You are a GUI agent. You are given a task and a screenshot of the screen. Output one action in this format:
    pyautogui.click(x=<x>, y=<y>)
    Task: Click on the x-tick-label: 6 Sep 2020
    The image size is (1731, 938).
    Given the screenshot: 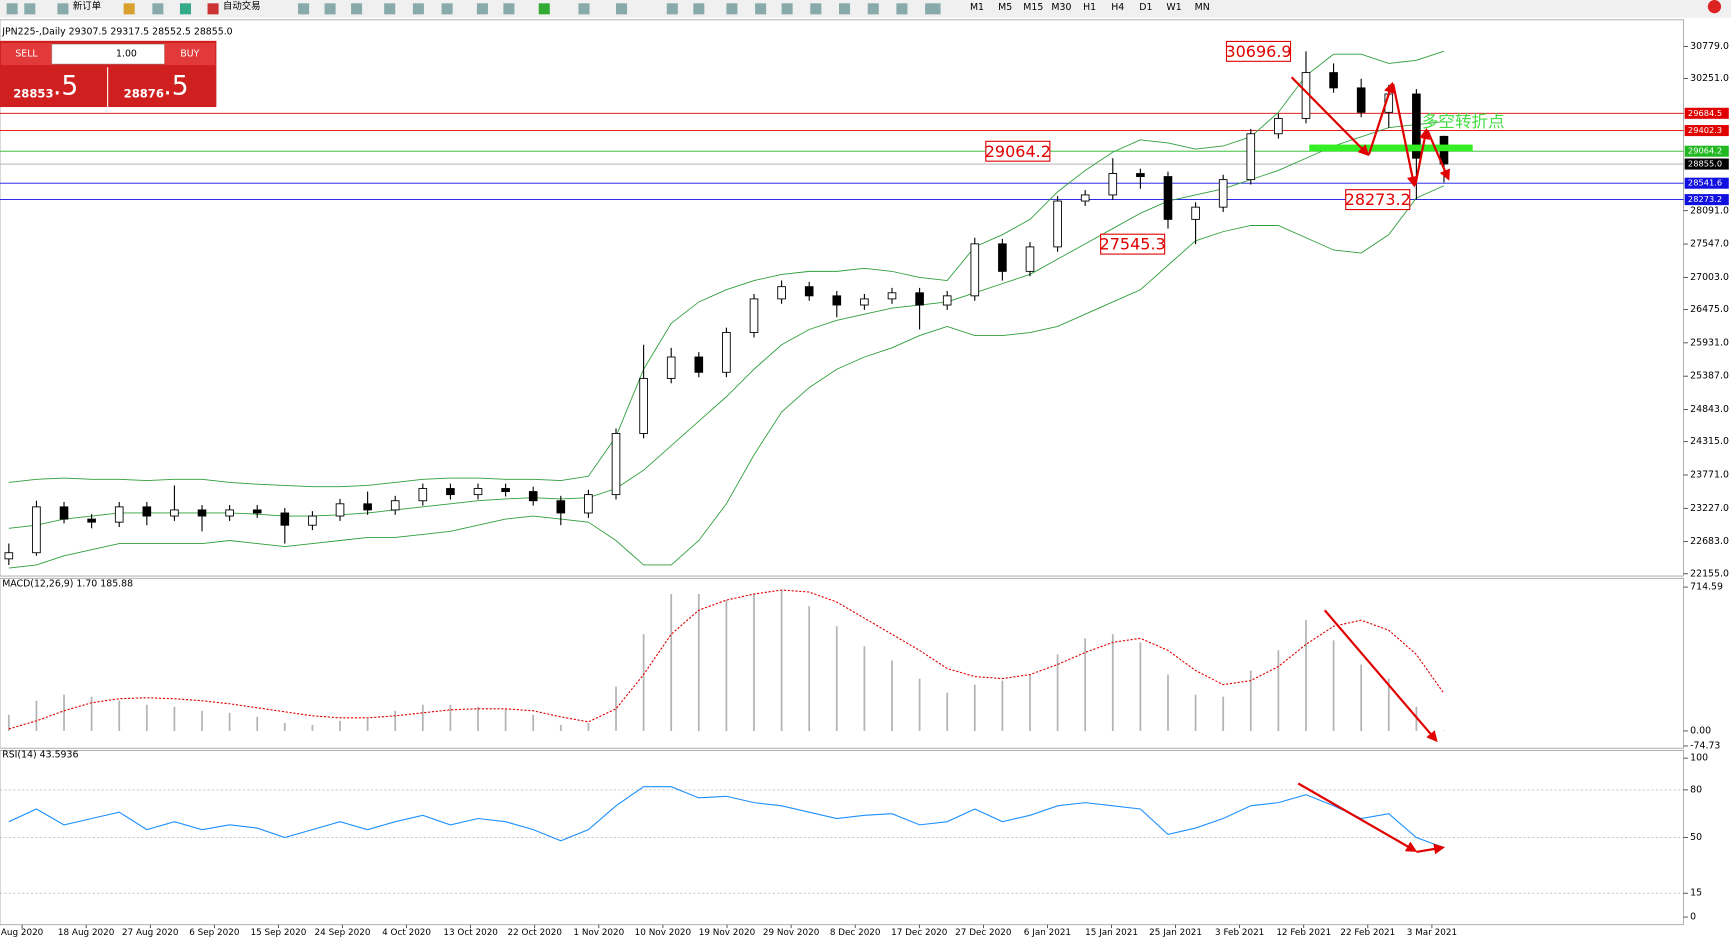 What is the action you would take?
    pyautogui.click(x=214, y=933)
    